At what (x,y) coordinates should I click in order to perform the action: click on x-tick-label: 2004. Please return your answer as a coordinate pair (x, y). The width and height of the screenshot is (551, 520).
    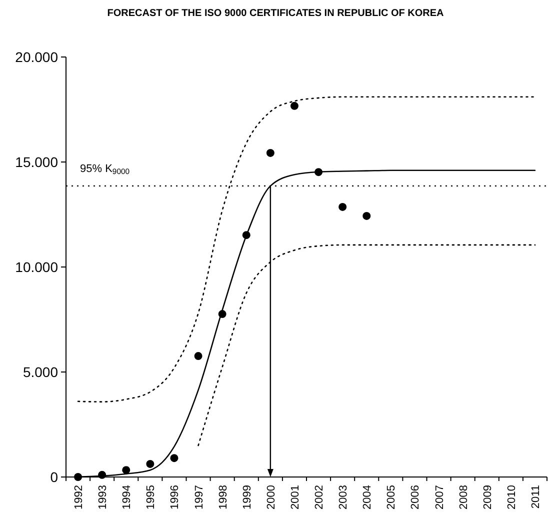
    Looking at the image, I should click on (368, 497).